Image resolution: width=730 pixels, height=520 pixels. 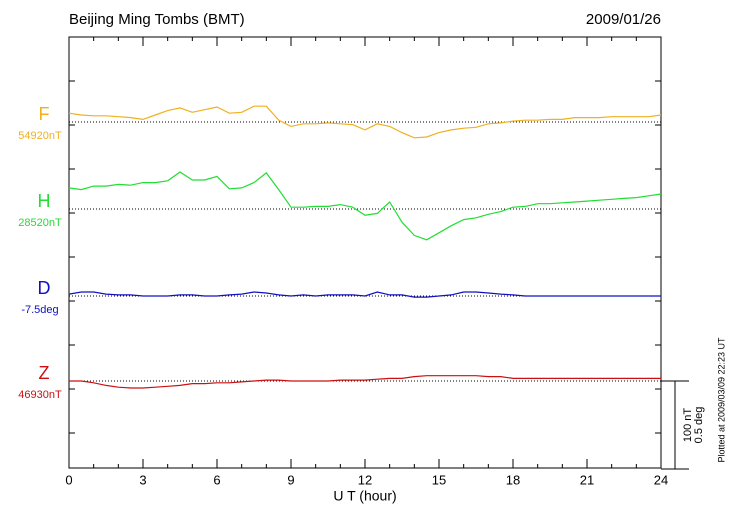 What do you see at coordinates (39, 310) in the screenshot?
I see `baseline-label: -7.5deg` at bounding box center [39, 310].